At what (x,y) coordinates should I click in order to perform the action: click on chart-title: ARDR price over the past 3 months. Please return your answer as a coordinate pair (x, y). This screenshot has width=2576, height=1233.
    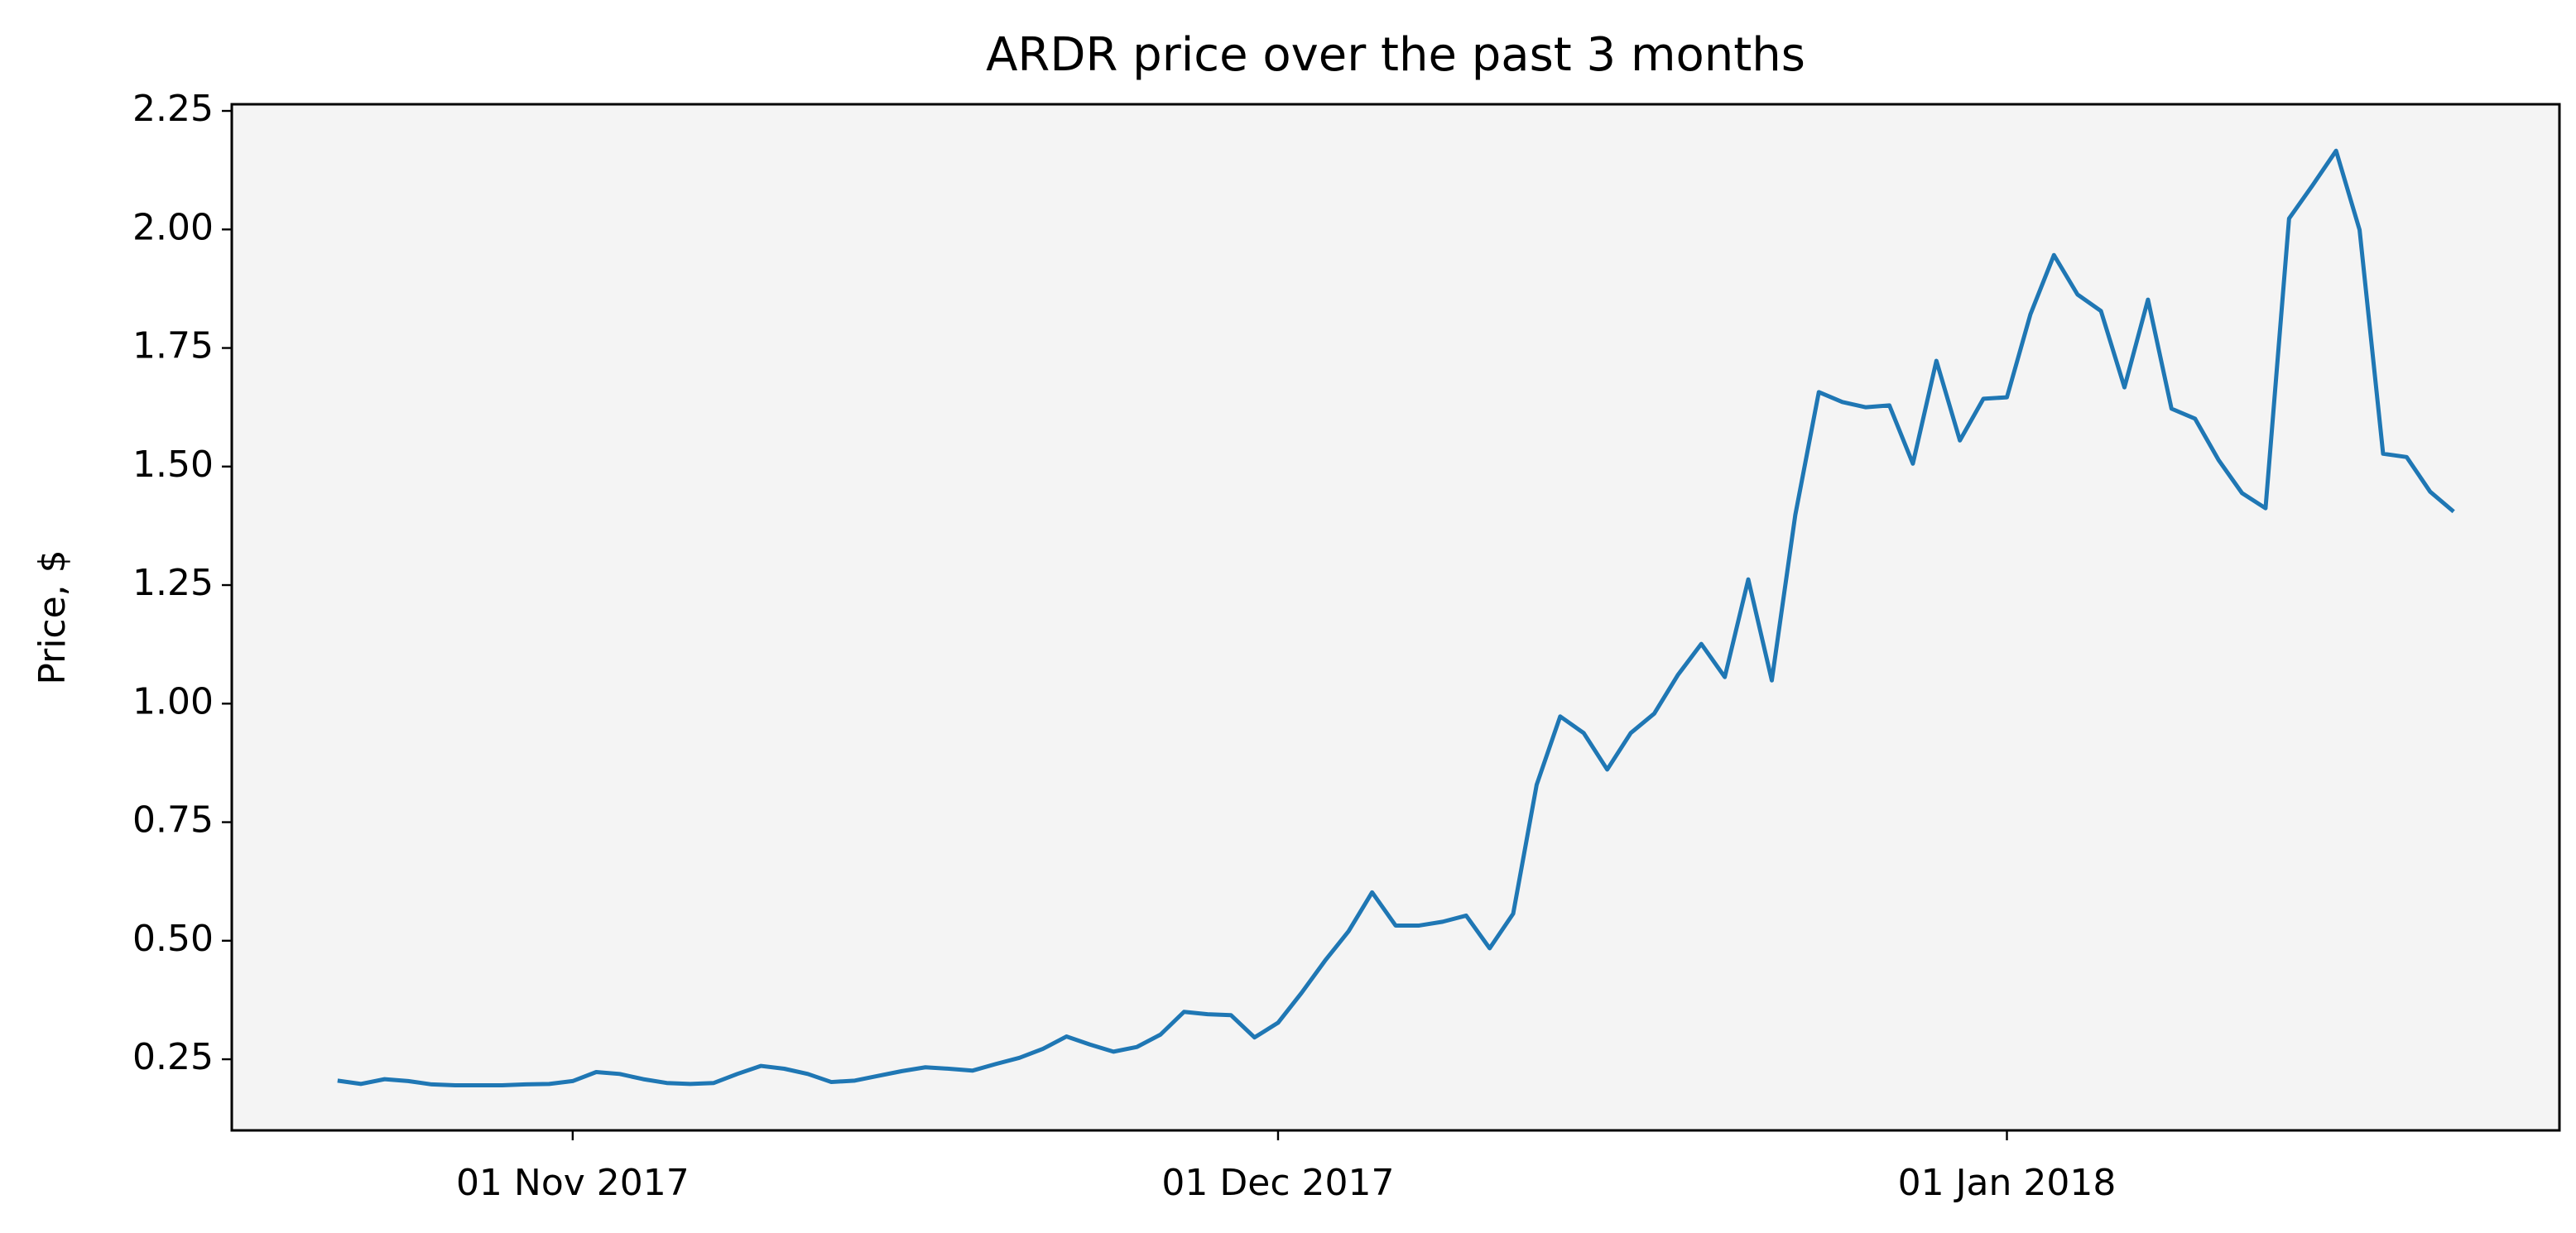
    Looking at the image, I should click on (1395, 55).